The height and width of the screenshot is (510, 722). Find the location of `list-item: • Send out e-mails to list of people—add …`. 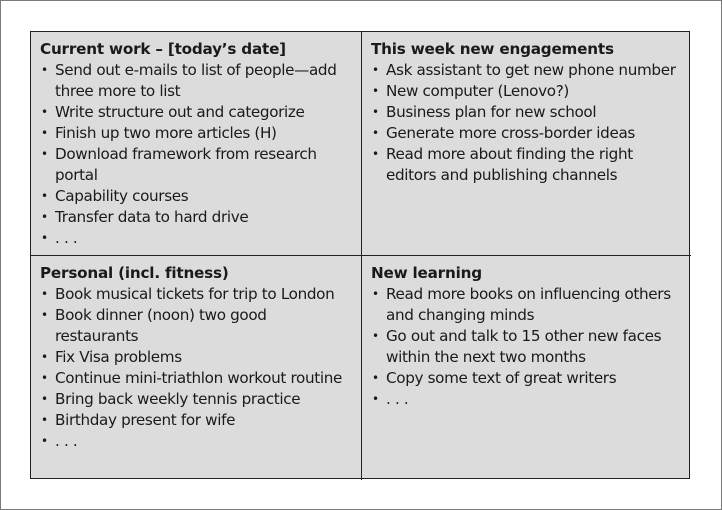

list-item: • Send out e-mails to list of people—add … is located at coordinates (196, 81).